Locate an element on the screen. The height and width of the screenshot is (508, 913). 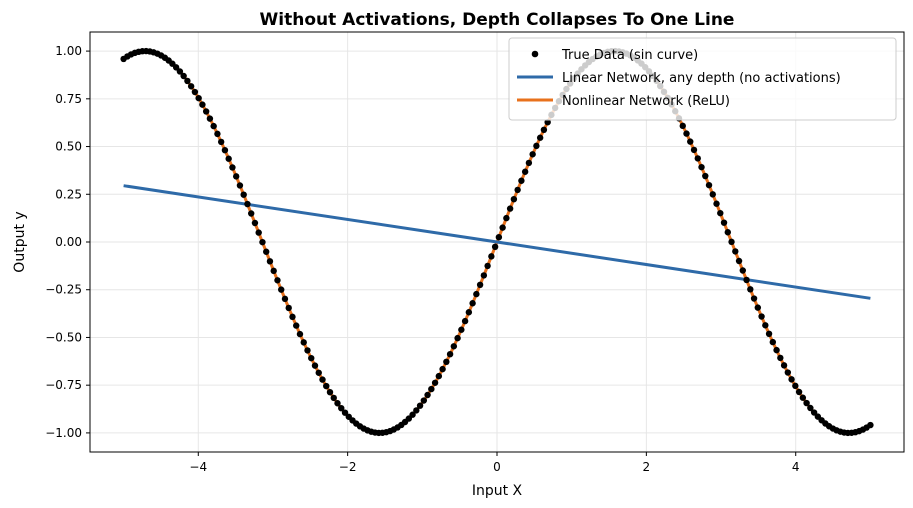
y-tick-label: −1.00 is located at coordinates (63, 433).